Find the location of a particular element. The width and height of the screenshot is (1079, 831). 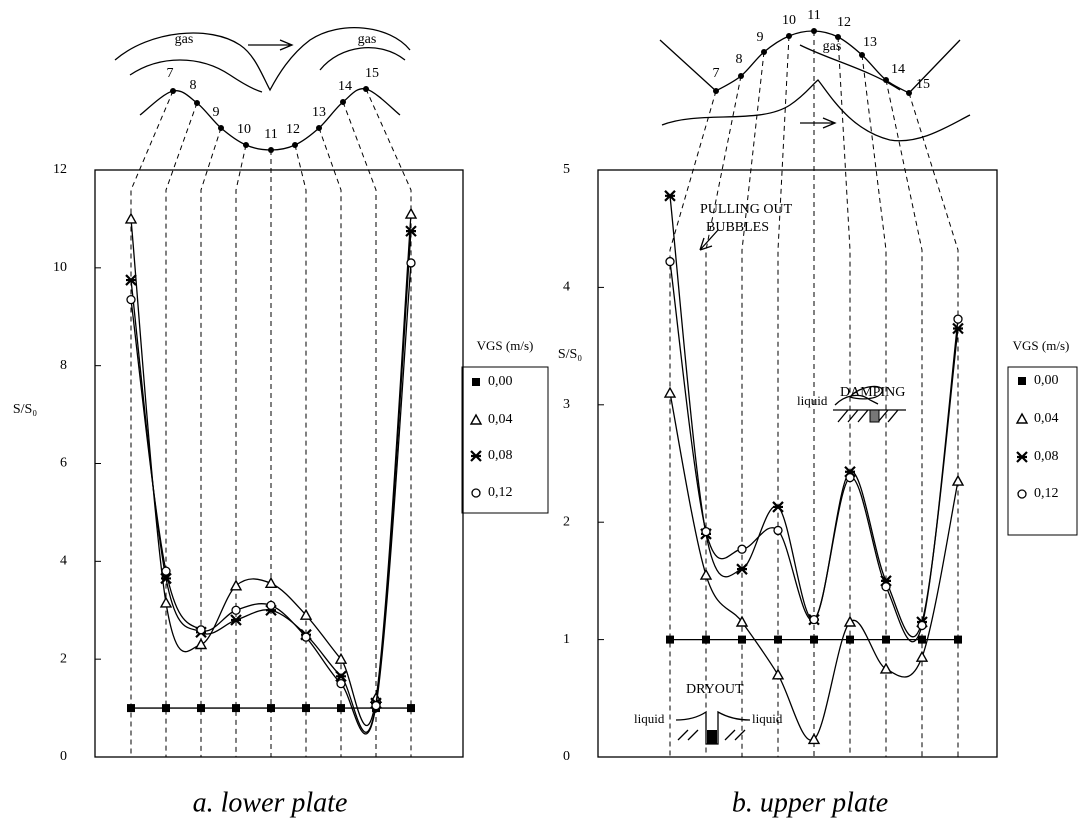

position-label: 11 is located at coordinates (813, 15).